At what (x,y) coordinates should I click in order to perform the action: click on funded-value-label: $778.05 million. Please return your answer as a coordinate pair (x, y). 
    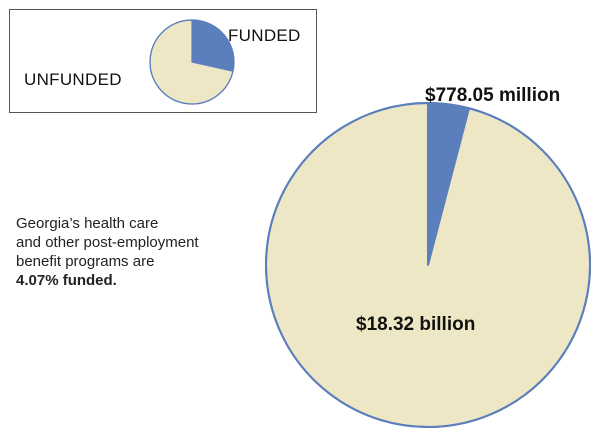
    Looking at the image, I should click on (493, 95).